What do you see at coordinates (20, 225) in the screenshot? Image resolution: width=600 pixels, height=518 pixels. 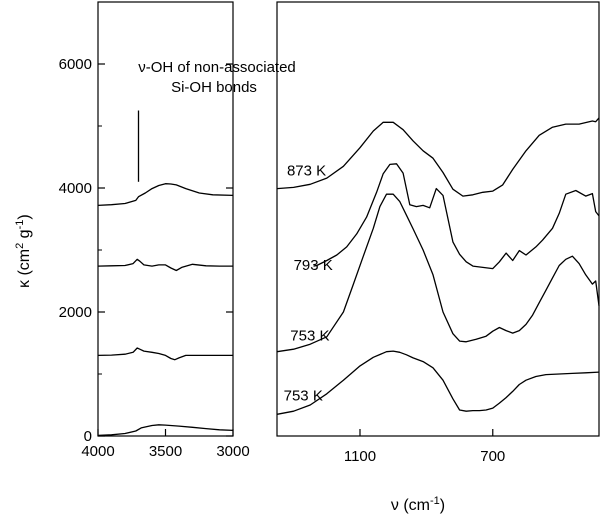 I see `y-axis-label-sup2: -1` at bounding box center [20, 225].